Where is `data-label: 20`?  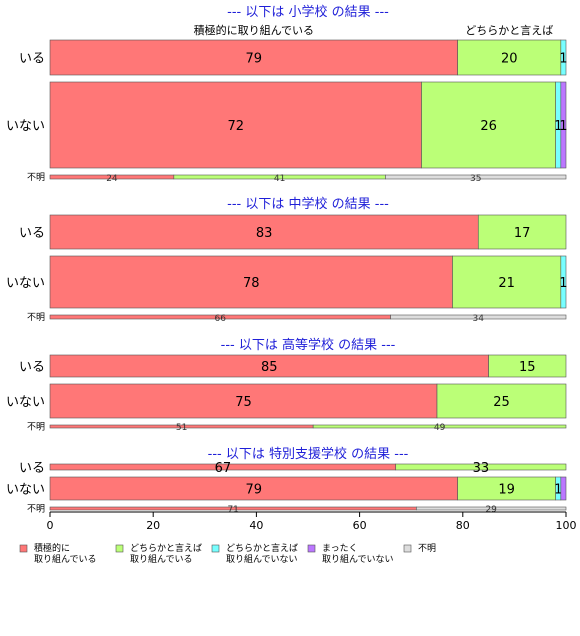
data-label: 20 is located at coordinates (509, 59).